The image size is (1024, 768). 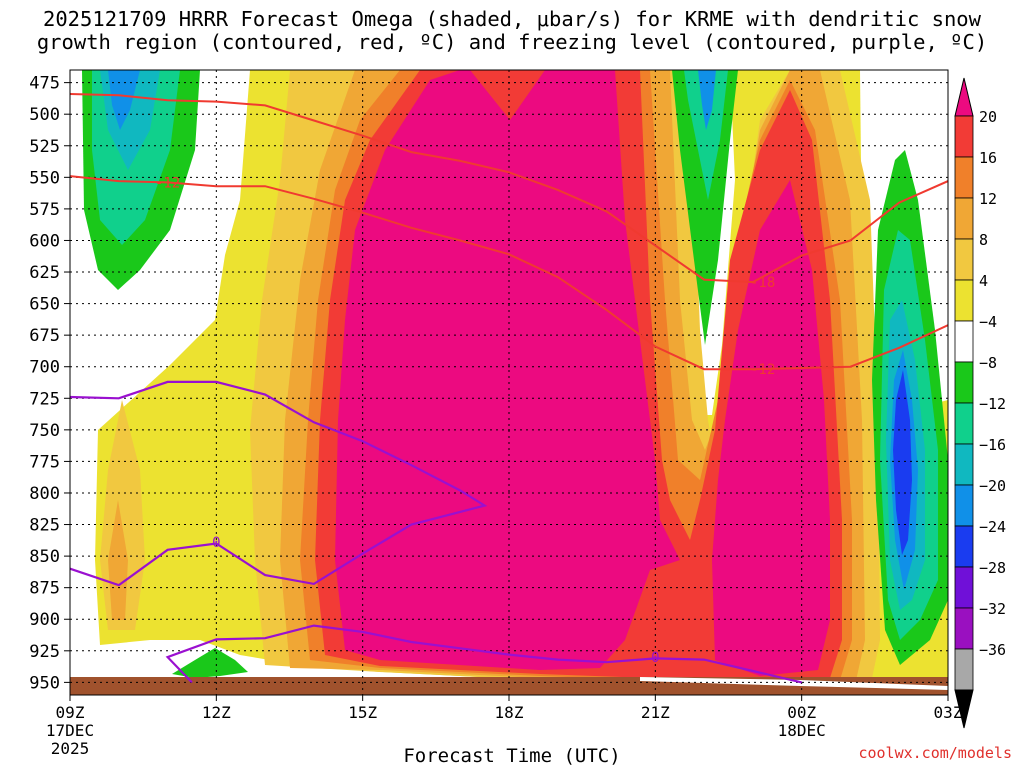 I want to click on x-tick-label: 09Z, so click(x=70, y=712).